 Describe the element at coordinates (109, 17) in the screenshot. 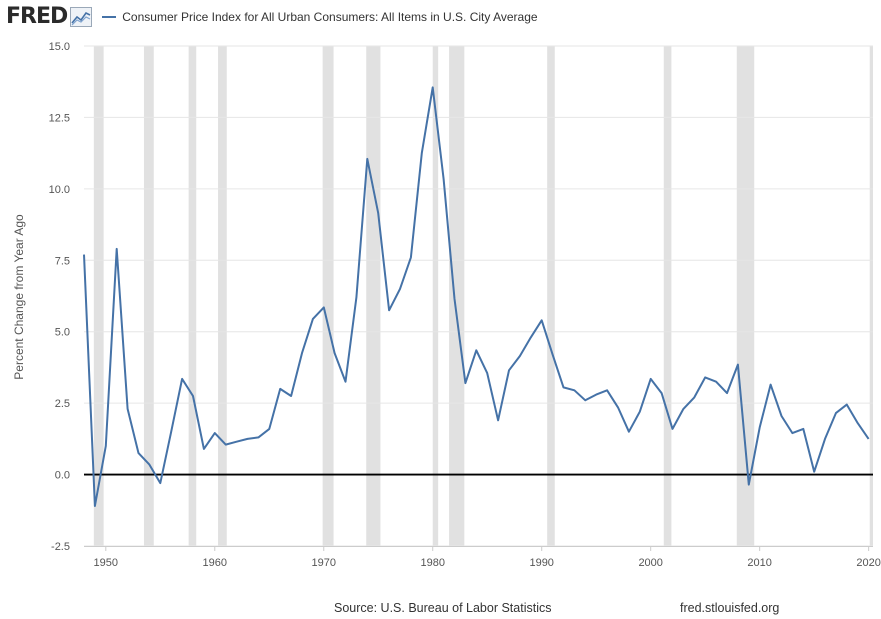

I see `legend-swatch` at that location.